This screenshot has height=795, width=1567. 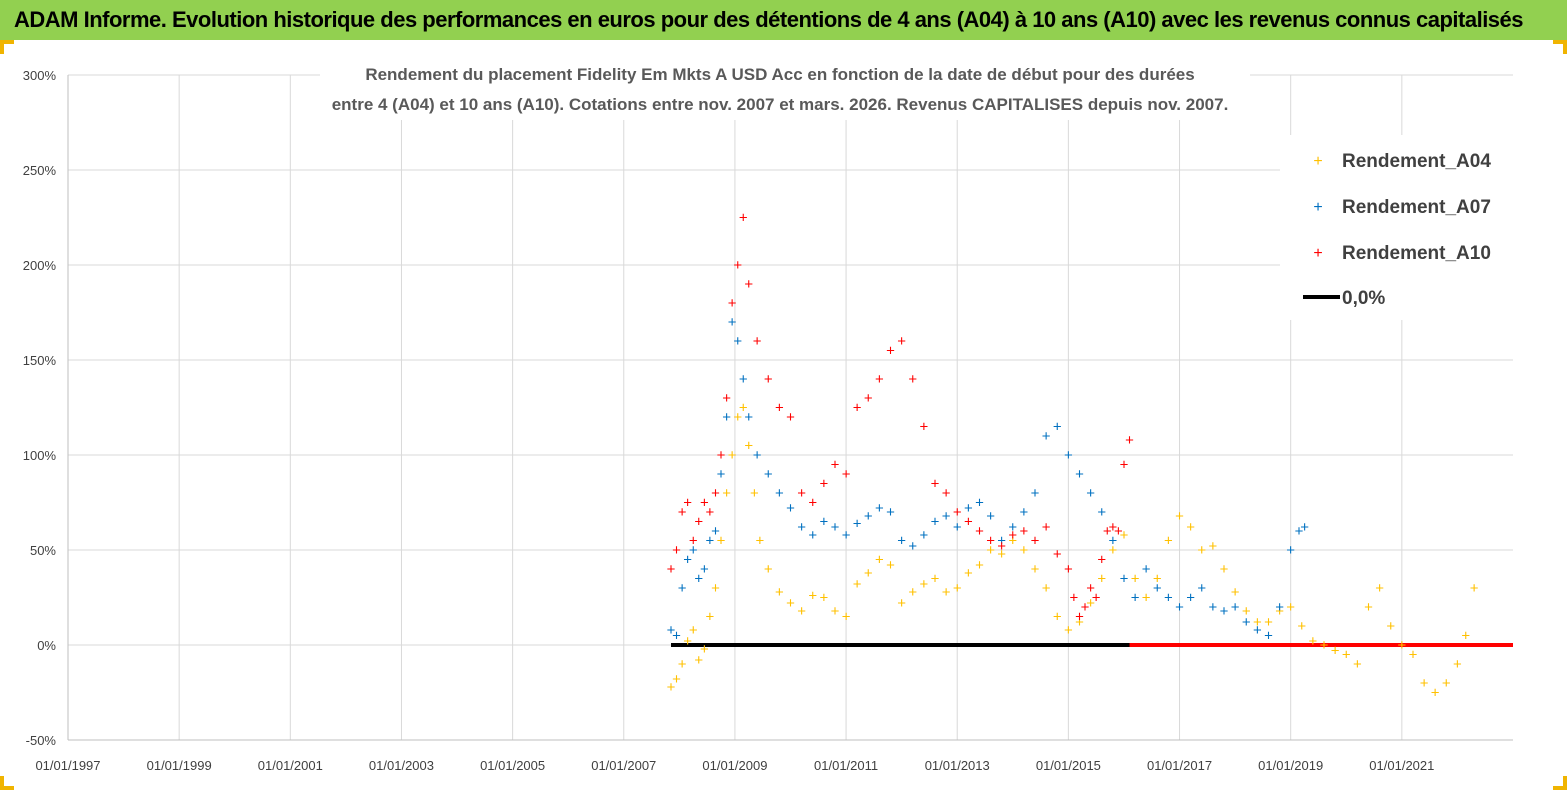 I want to click on legend-label-a04: Rendement_A04, so click(x=1416, y=161).